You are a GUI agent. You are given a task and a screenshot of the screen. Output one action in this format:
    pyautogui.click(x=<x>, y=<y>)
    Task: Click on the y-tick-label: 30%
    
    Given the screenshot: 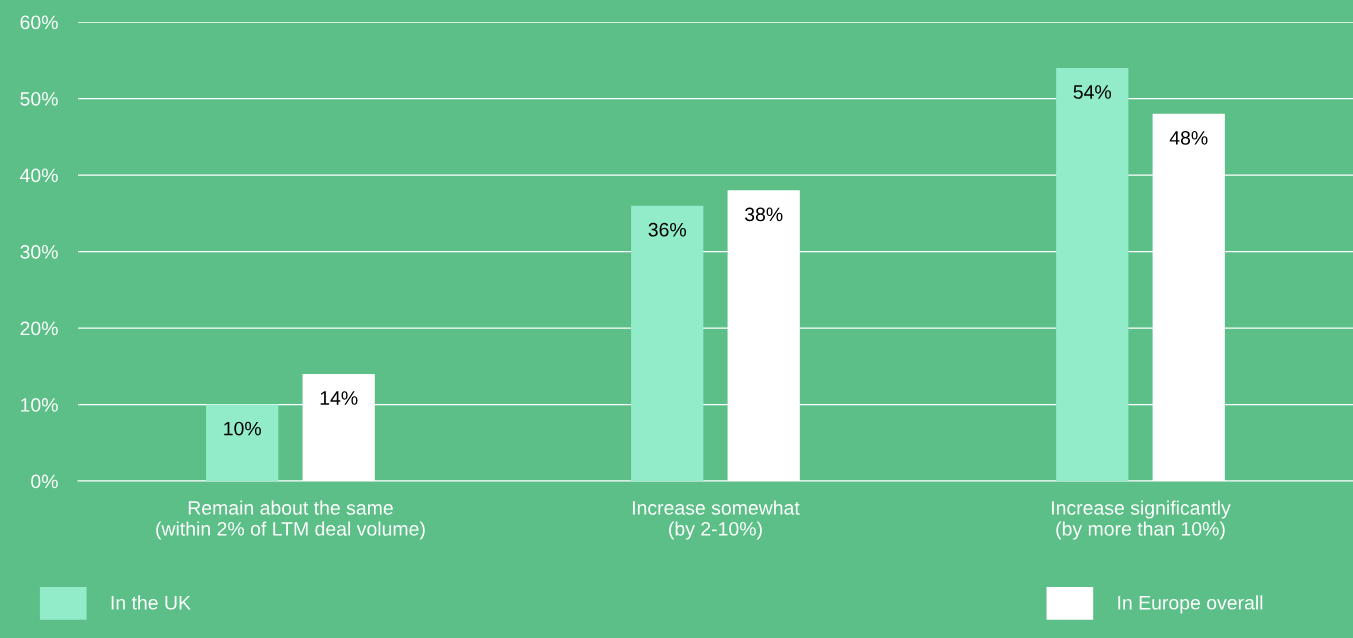 What is the action you would take?
    pyautogui.click(x=39, y=252)
    